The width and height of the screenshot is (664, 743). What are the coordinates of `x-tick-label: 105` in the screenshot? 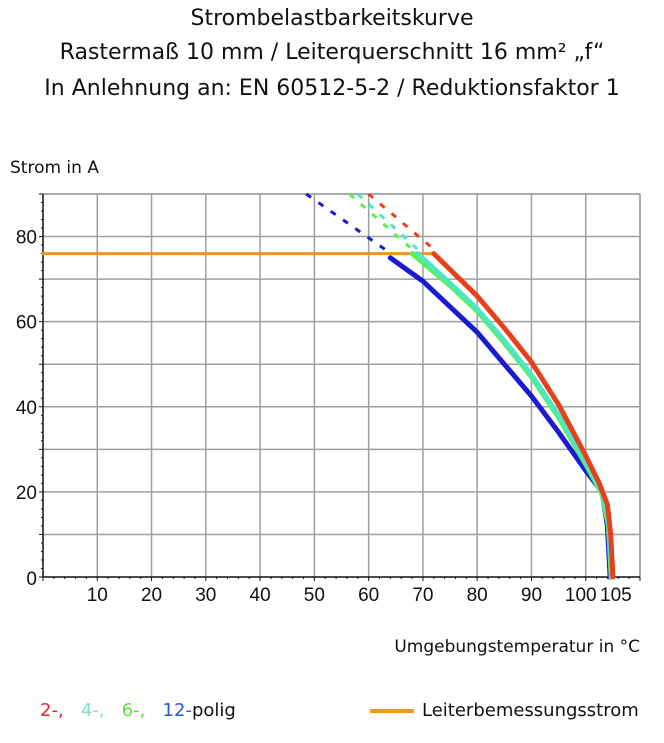 It's located at (616, 595).